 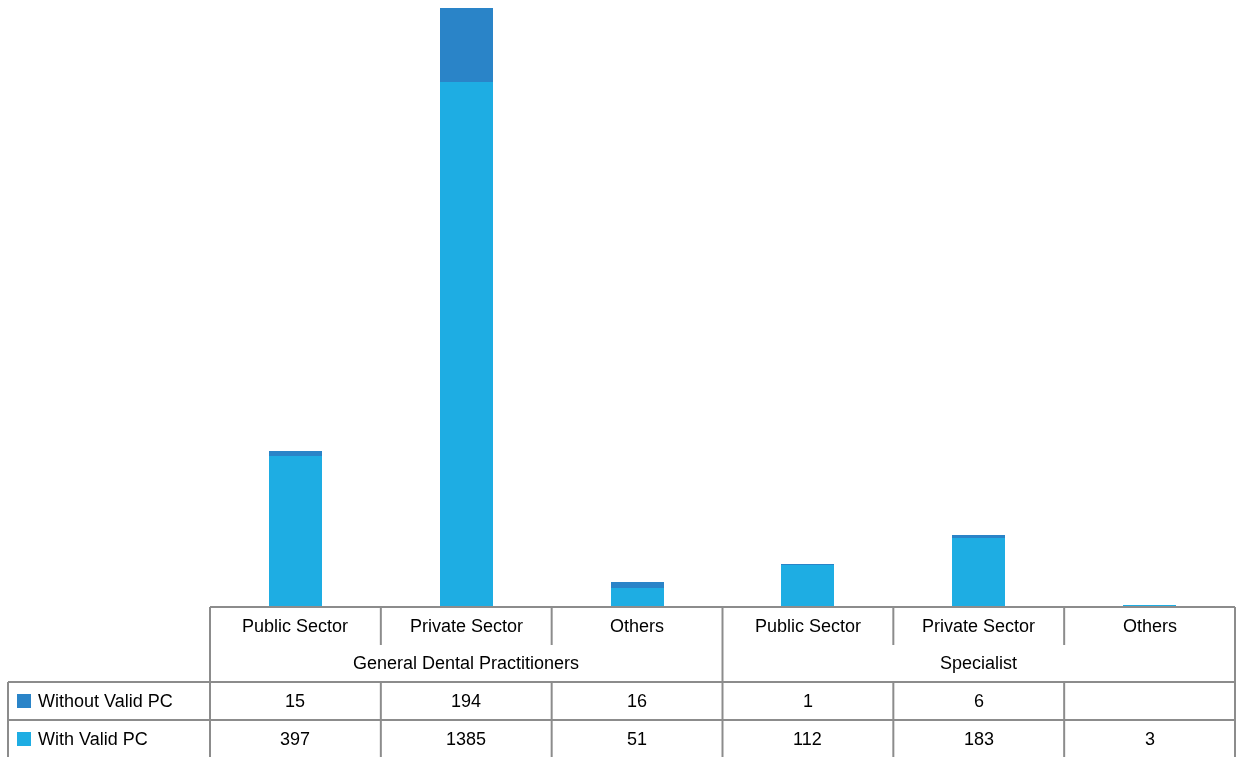 I want to click on data-label: 1, so click(x=808, y=701).